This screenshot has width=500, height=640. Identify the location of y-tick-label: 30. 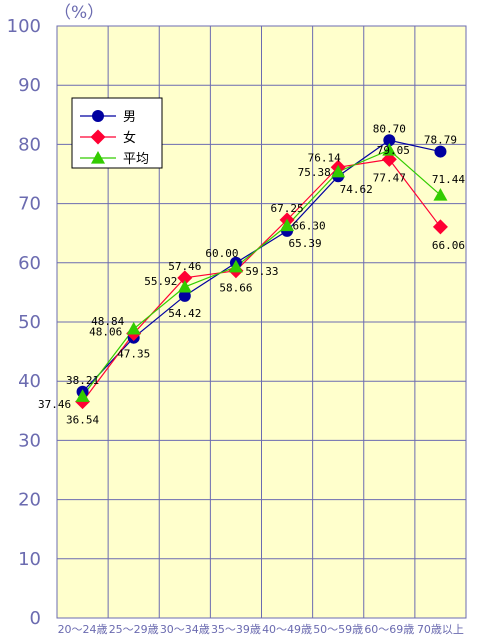
(29, 440).